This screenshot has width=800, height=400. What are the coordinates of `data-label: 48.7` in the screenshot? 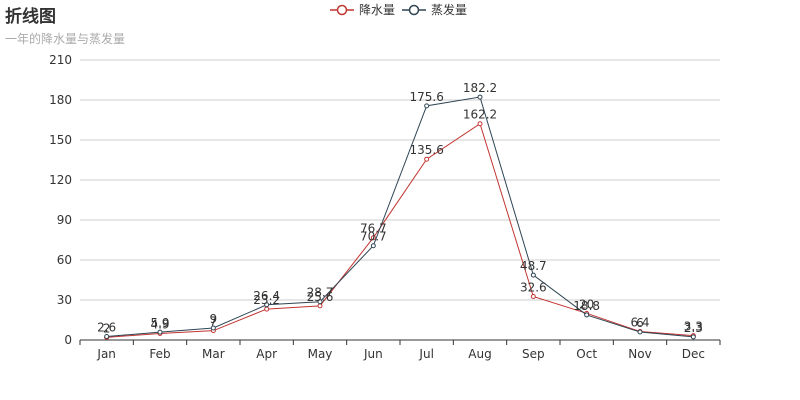 It's located at (533, 266).